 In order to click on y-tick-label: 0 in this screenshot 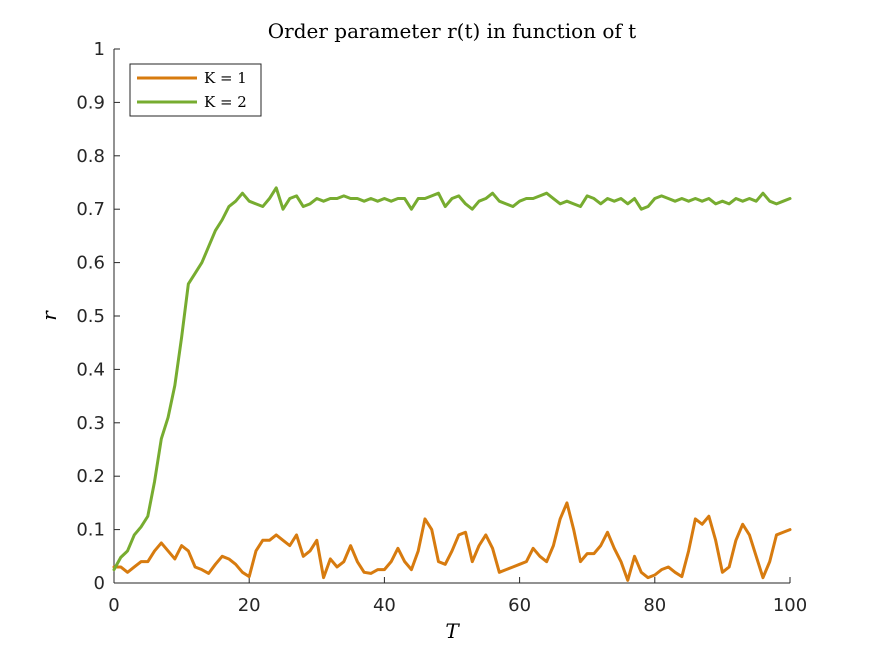, I will do `click(99, 583)`.